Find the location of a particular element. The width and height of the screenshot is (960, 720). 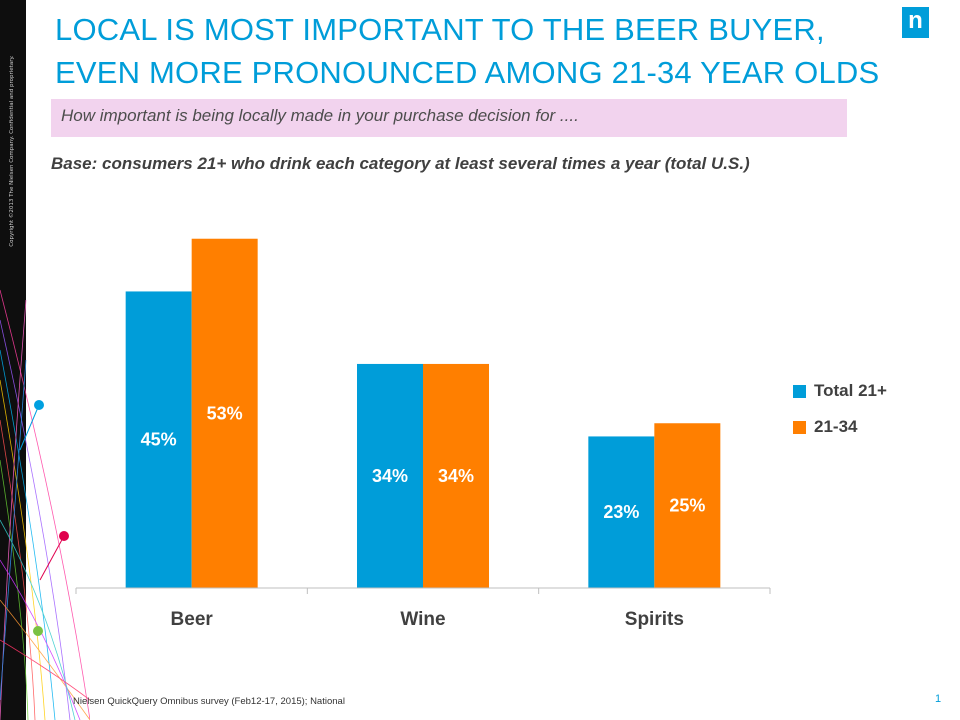

page-number: 1 is located at coordinates (938, 699).